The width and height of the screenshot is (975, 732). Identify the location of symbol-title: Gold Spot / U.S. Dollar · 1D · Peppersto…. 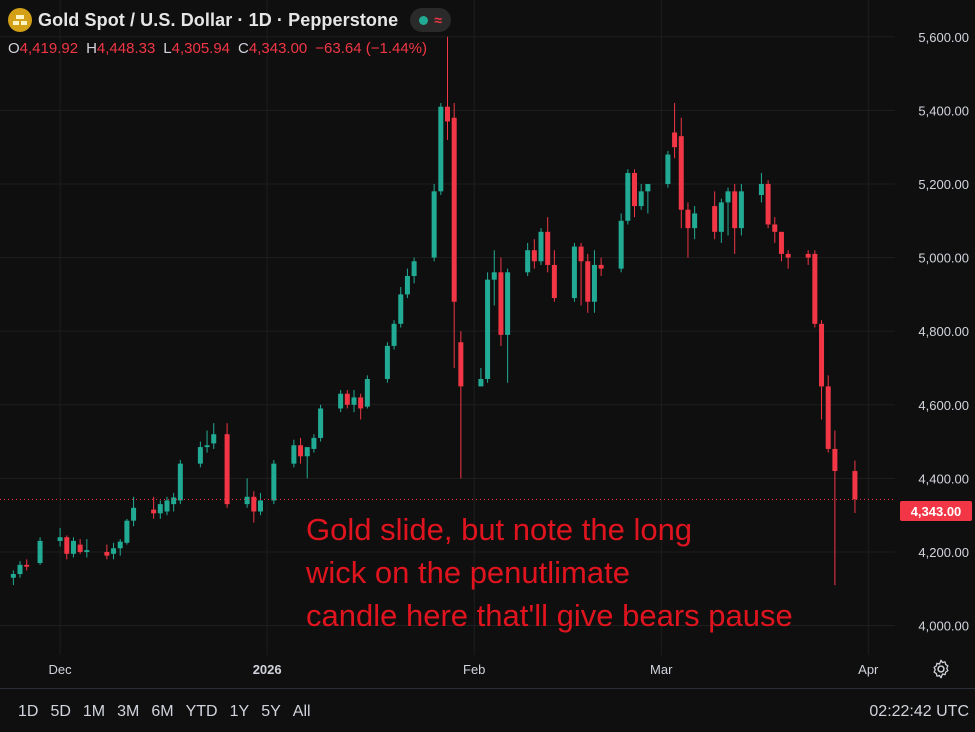
(218, 19).